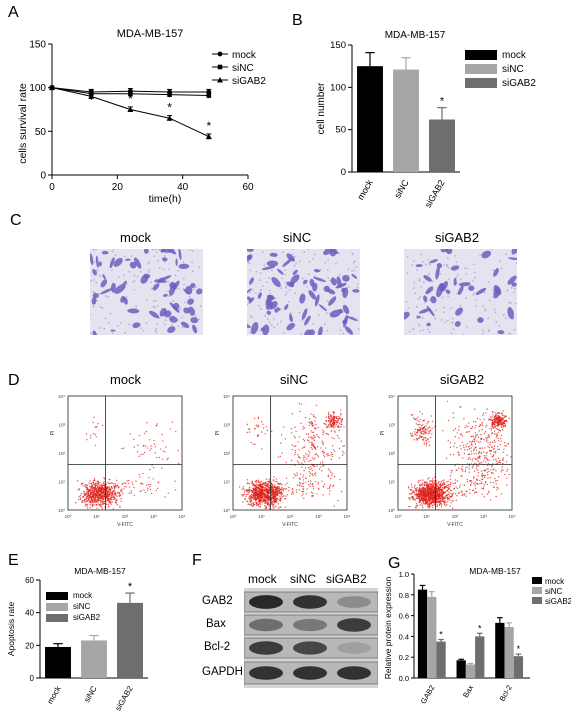 The image size is (571, 717). Describe the element at coordinates (461, 669) in the screenshot. I see `chart-g-bar-Bax-mock` at that location.